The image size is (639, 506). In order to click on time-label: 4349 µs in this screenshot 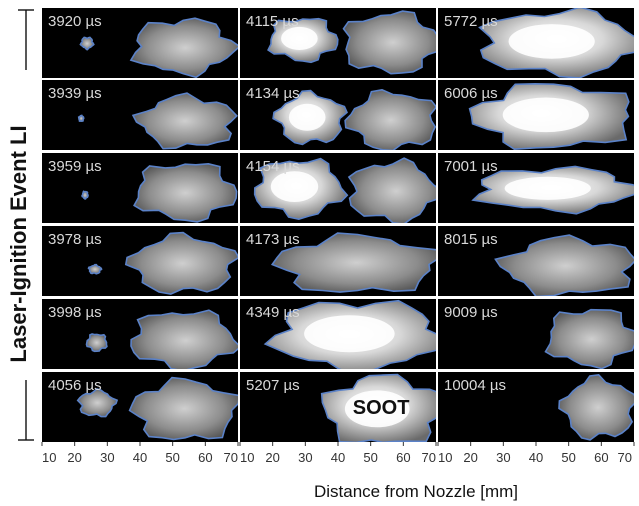, I will do `click(273, 312)`.